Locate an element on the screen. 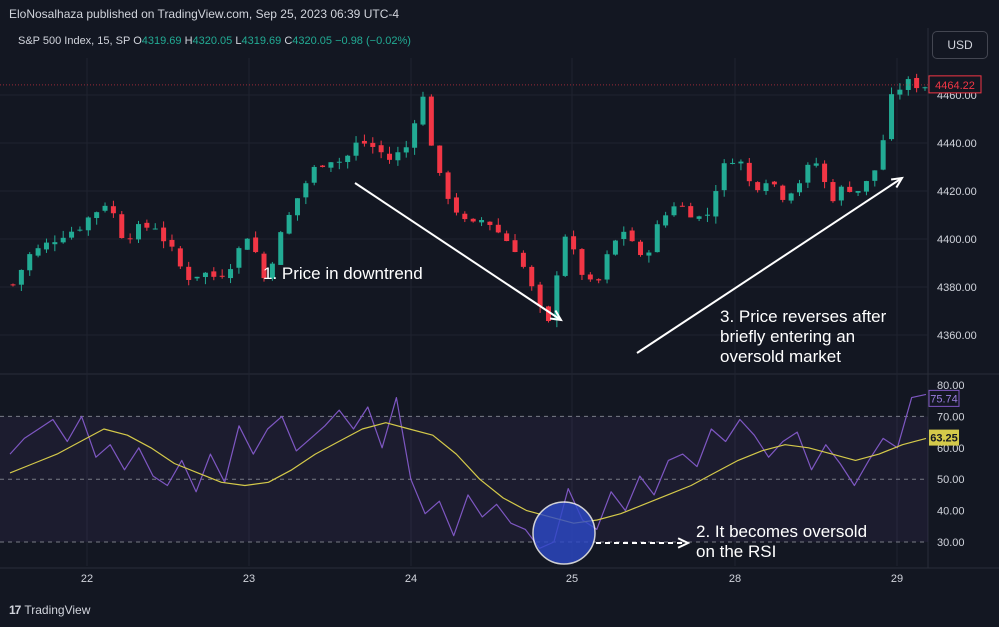 This screenshot has height=627, width=999. symbol-name: S&P 500 Index, 15, SP is located at coordinates (74, 41).